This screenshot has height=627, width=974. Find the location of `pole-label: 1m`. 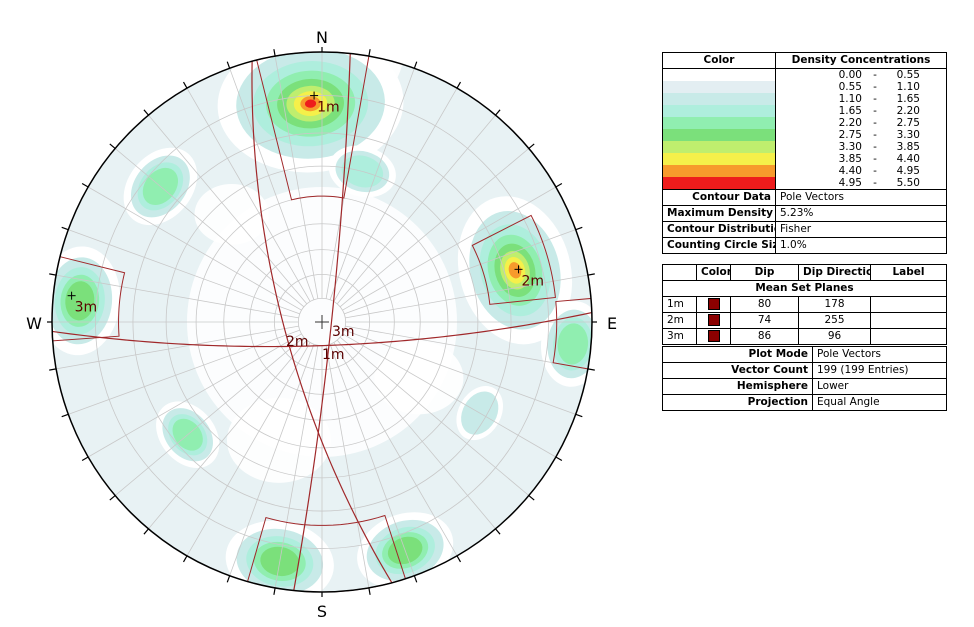

pole-label: 1m is located at coordinates (328, 108).